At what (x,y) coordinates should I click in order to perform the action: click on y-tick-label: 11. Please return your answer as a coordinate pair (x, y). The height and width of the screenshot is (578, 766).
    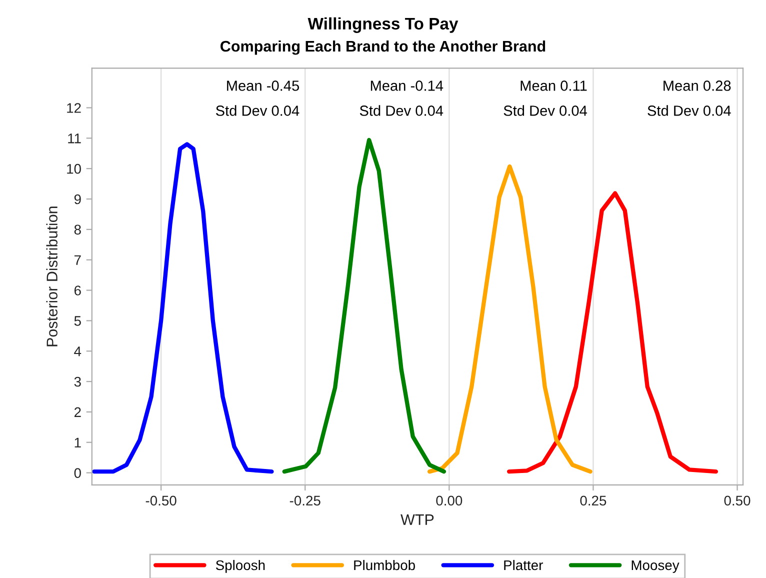
    Looking at the image, I should click on (74, 139).